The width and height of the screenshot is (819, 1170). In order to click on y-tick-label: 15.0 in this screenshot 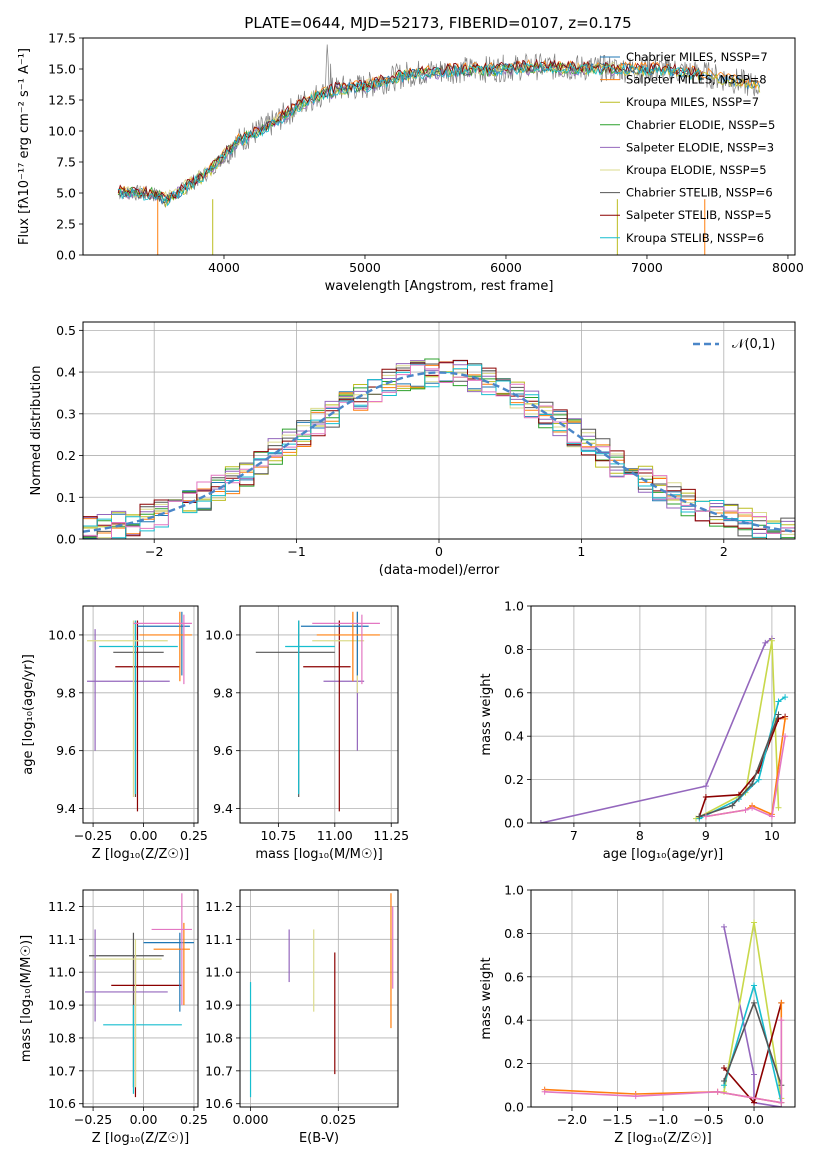, I will do `click(62, 69)`.